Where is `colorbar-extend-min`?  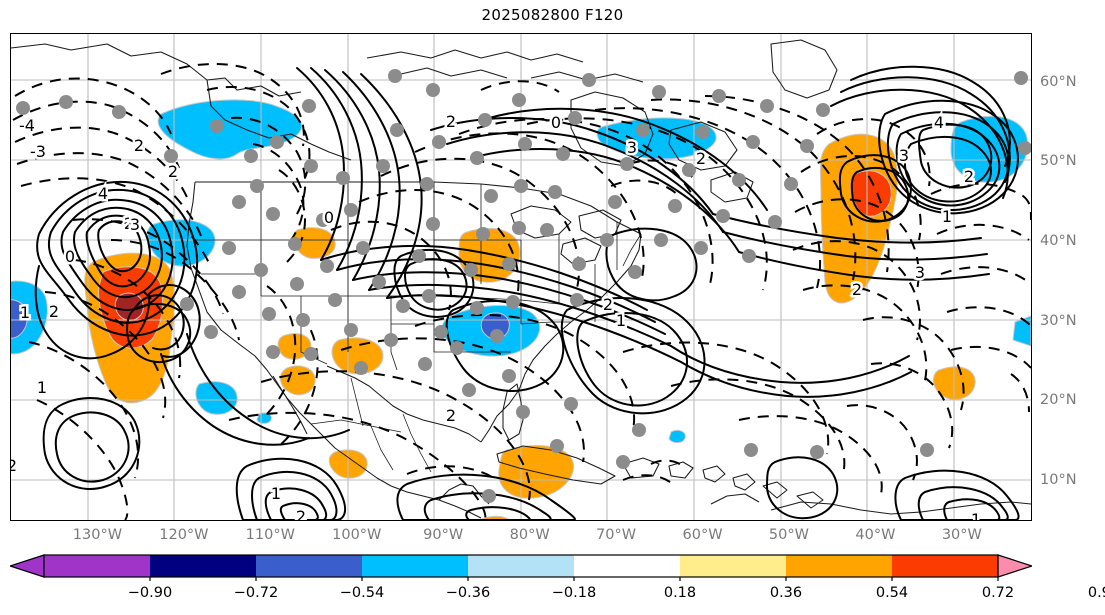 colorbar-extend-min is located at coordinates (27, 566).